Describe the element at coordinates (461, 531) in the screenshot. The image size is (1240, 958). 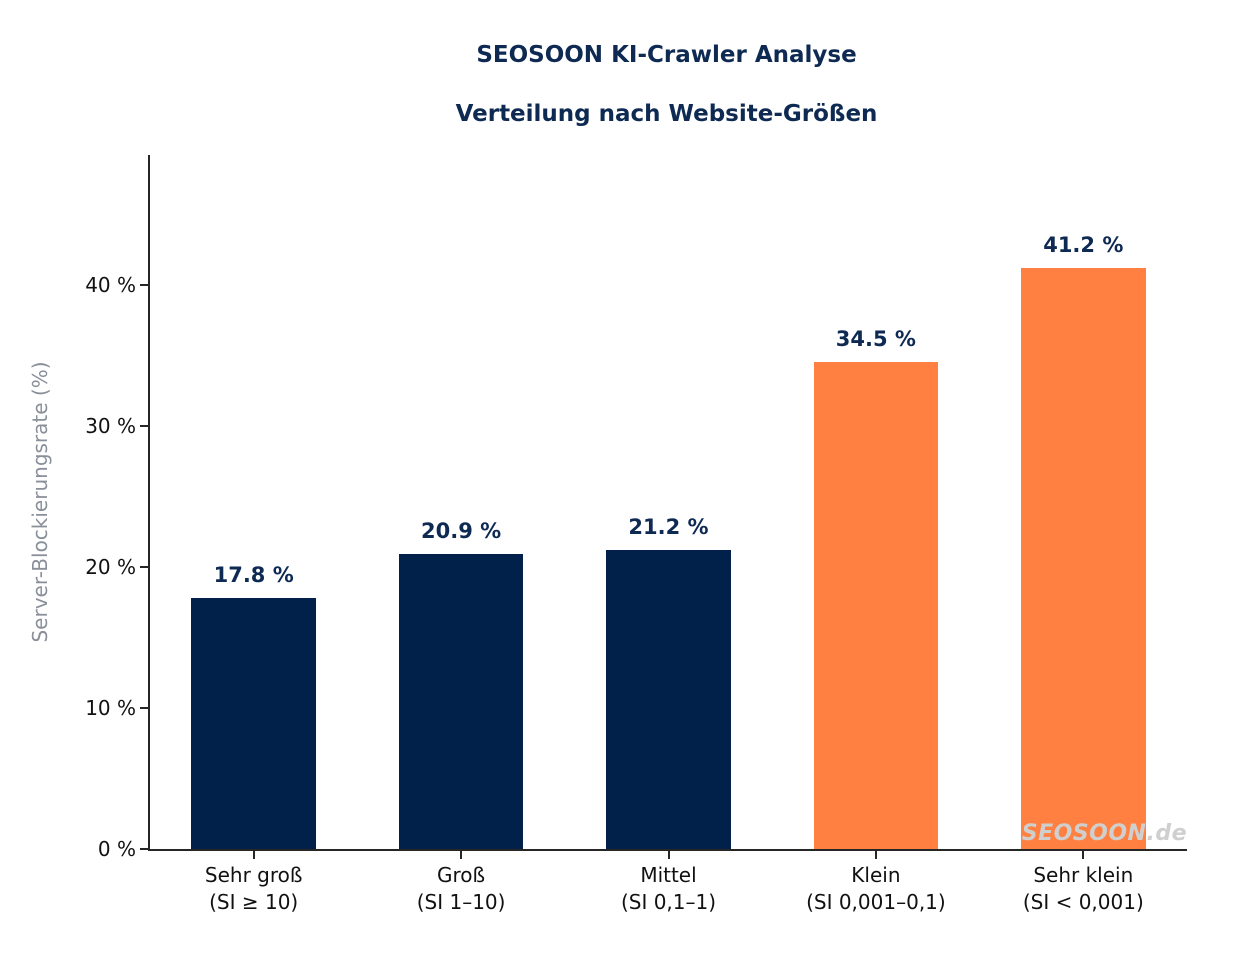
I see `bar-value-label: 20.9 %` at that location.